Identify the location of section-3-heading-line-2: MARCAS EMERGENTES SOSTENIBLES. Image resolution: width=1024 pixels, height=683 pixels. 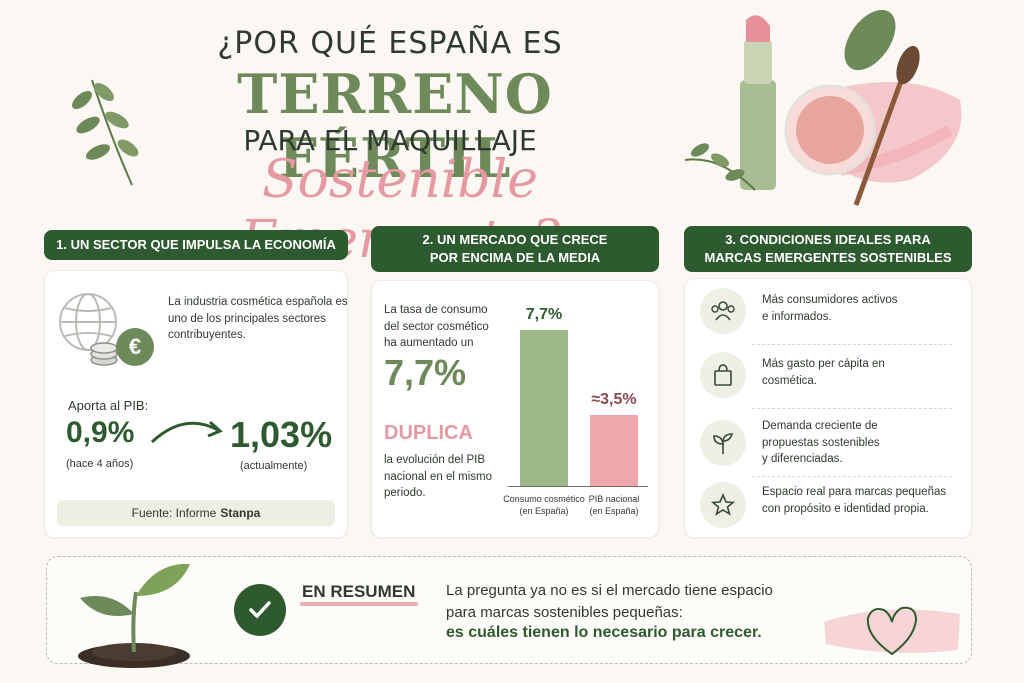
(828, 257).